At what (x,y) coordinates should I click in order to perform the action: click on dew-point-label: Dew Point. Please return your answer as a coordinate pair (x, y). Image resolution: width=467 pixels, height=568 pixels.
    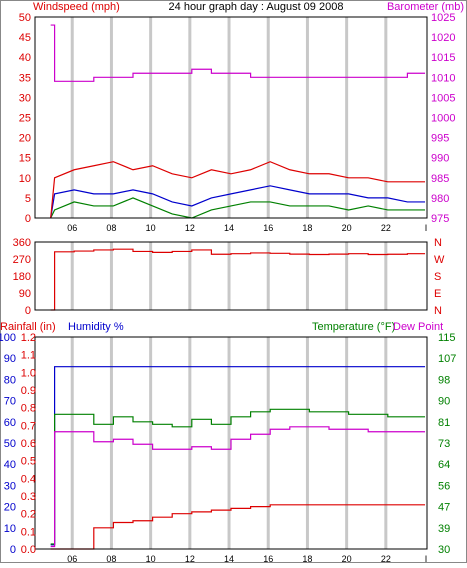
    Looking at the image, I should click on (418, 327).